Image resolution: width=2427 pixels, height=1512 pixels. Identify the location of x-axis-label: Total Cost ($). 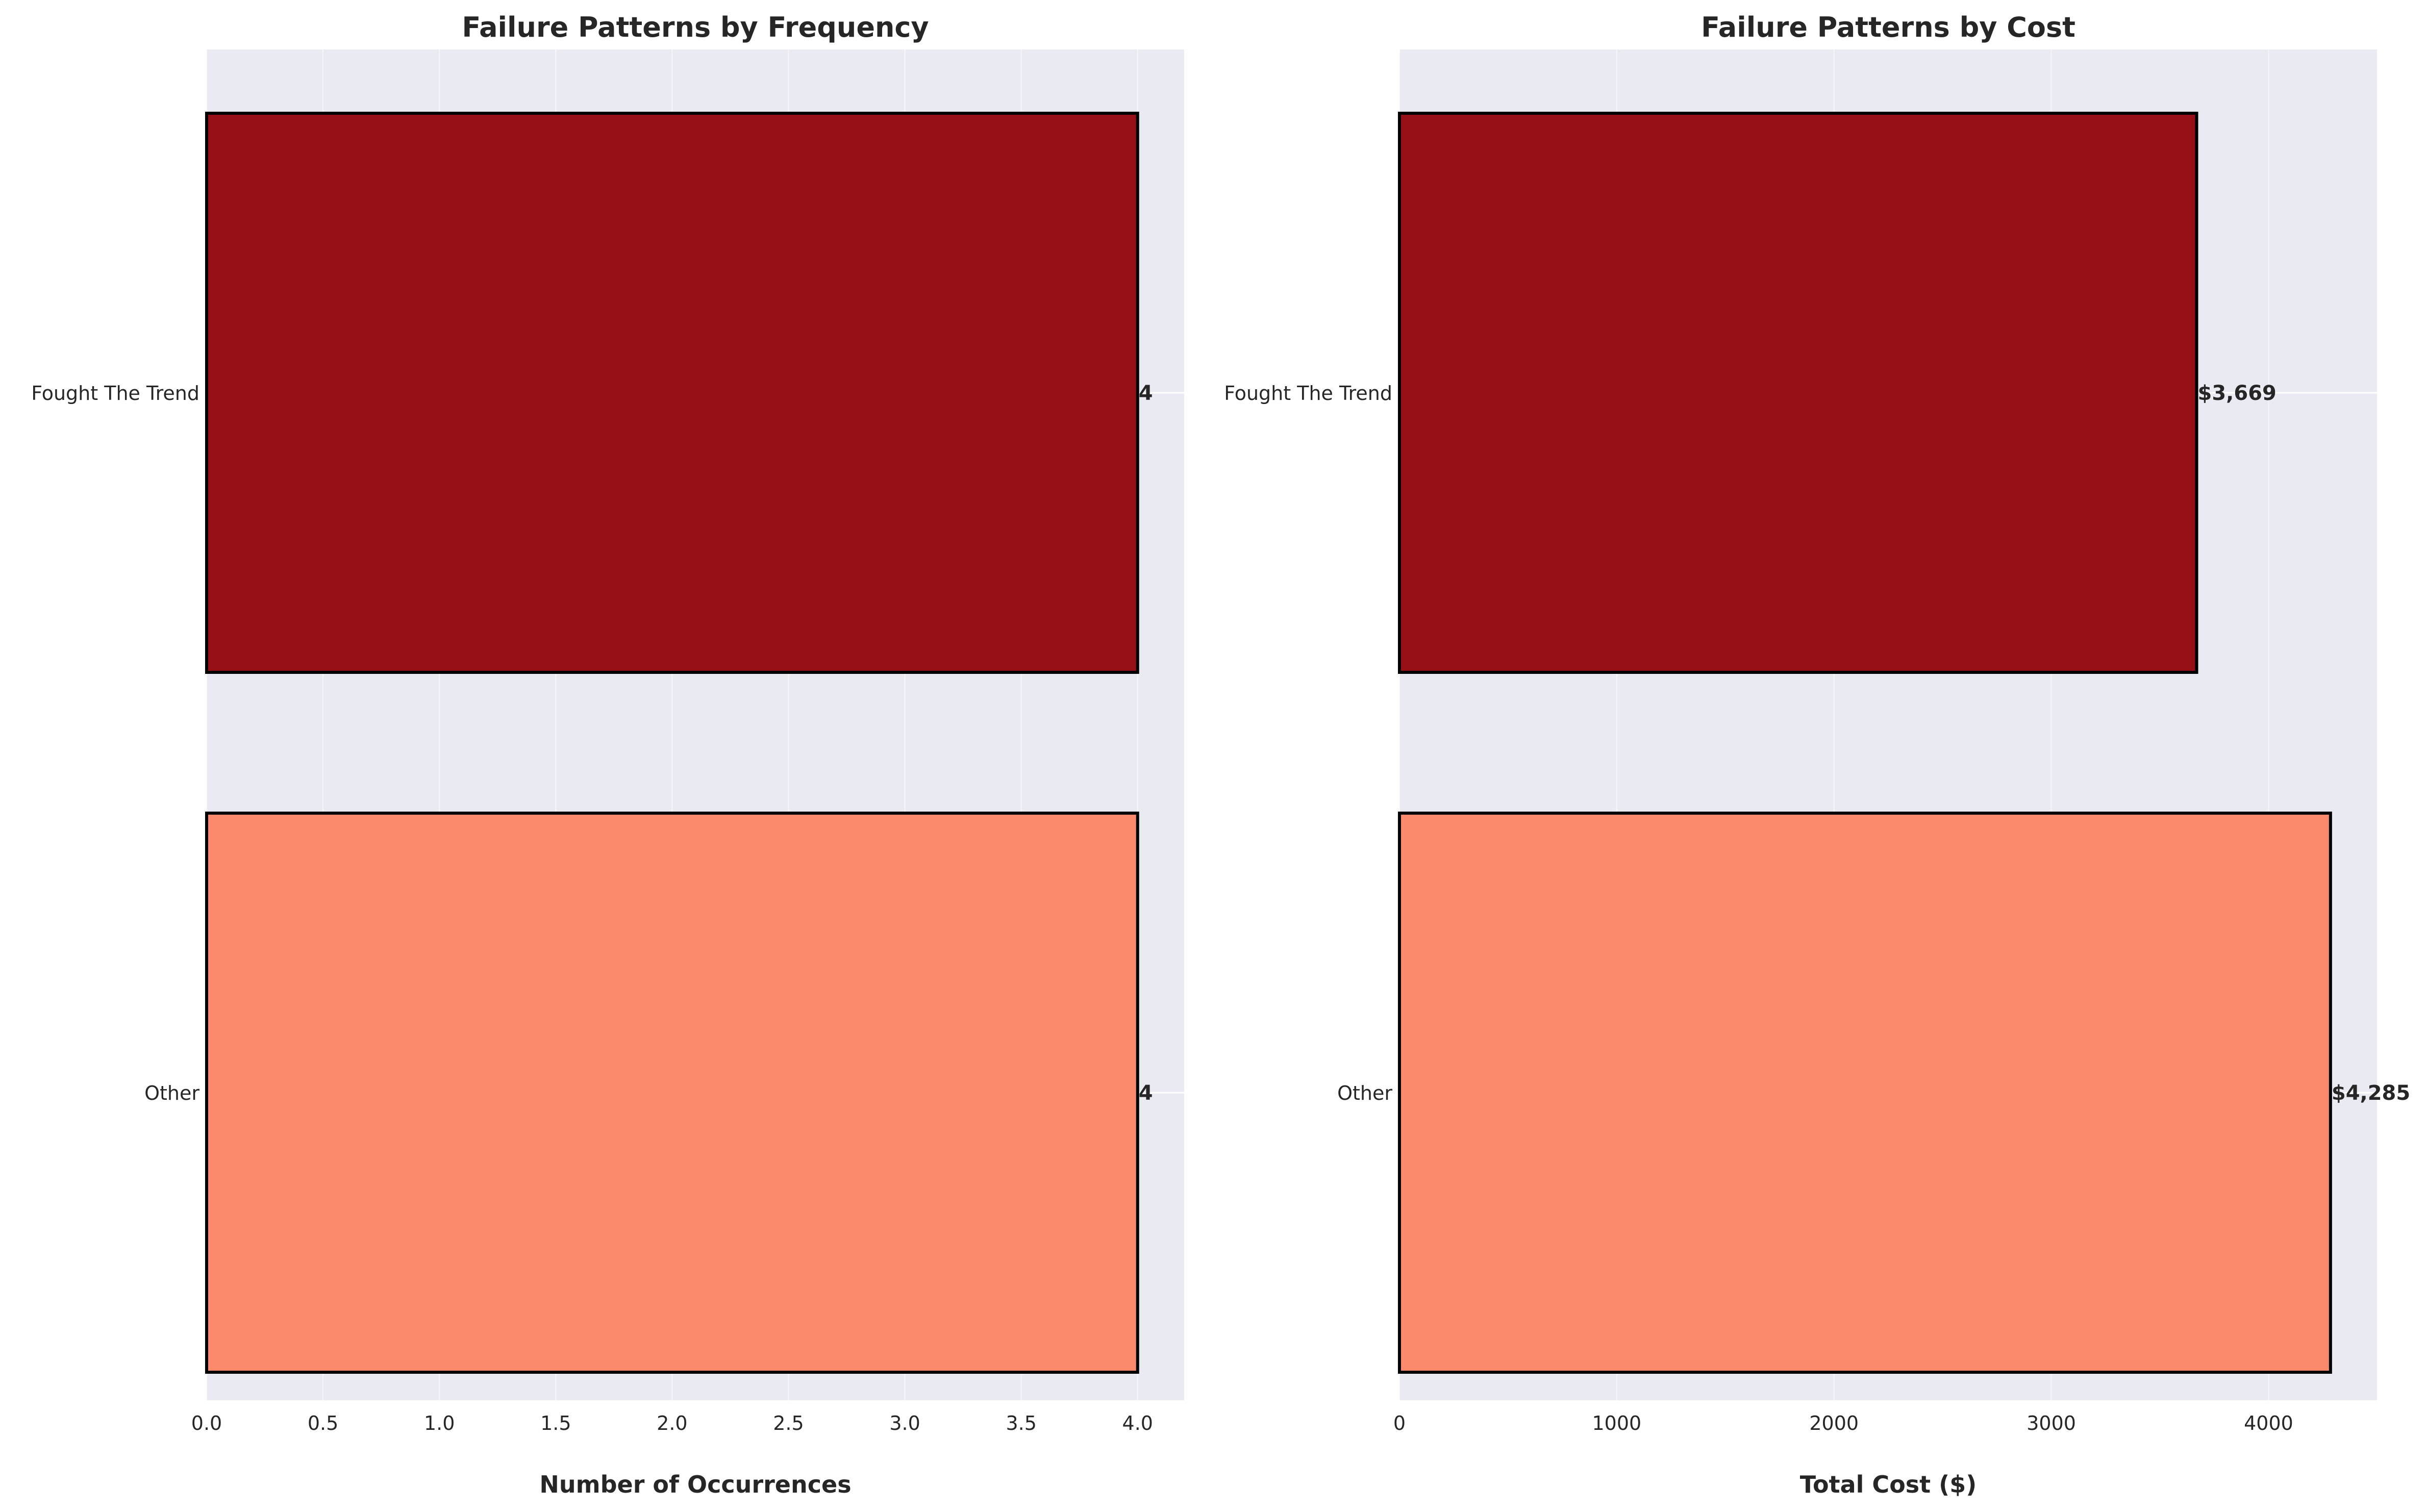
(1888, 1485).